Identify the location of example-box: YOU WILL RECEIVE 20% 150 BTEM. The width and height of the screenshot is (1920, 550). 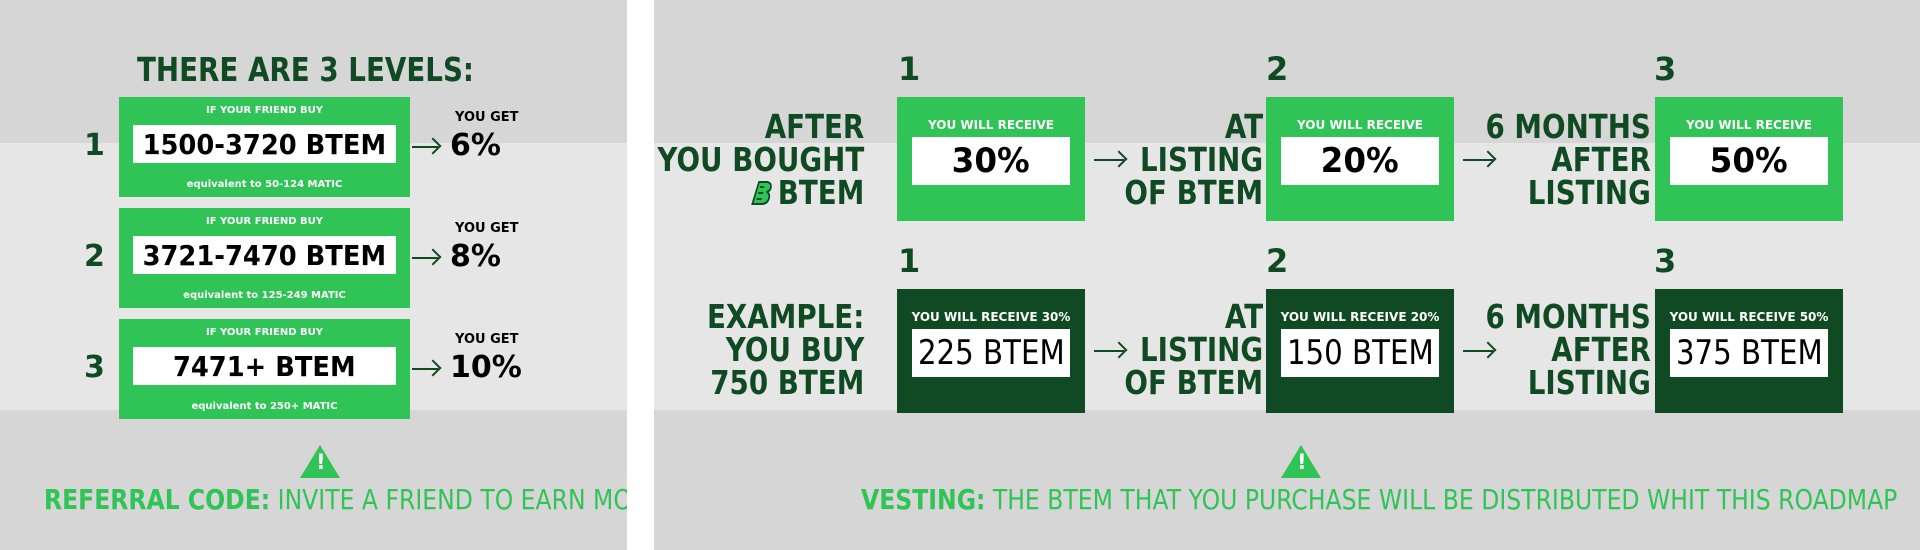
(1360, 351).